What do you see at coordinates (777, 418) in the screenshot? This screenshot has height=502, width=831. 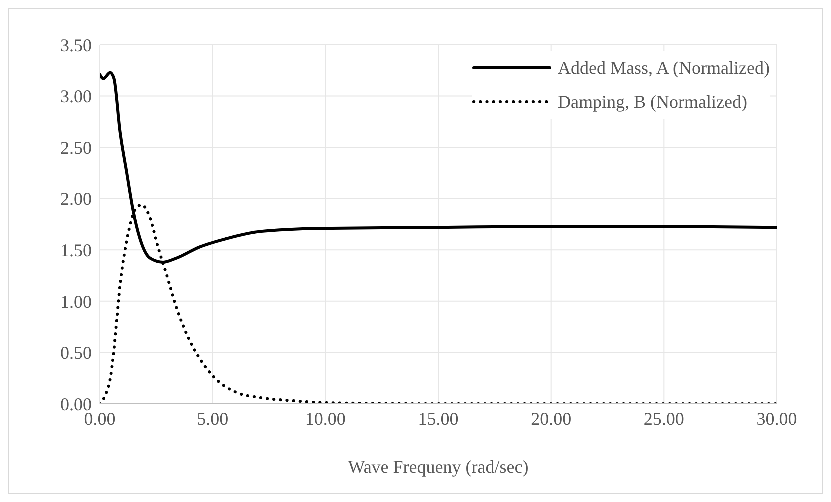 I see `x-tick-label: 30.00` at bounding box center [777, 418].